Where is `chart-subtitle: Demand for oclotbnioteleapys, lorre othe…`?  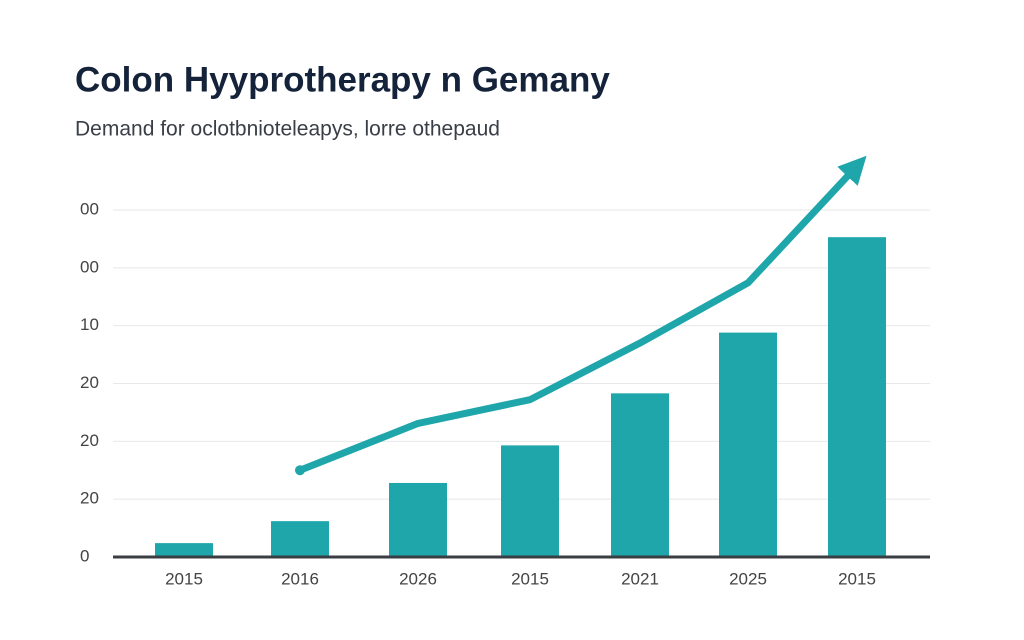
chart-subtitle: Demand for oclotbnioteleapys, lorre othe… is located at coordinates (287, 129).